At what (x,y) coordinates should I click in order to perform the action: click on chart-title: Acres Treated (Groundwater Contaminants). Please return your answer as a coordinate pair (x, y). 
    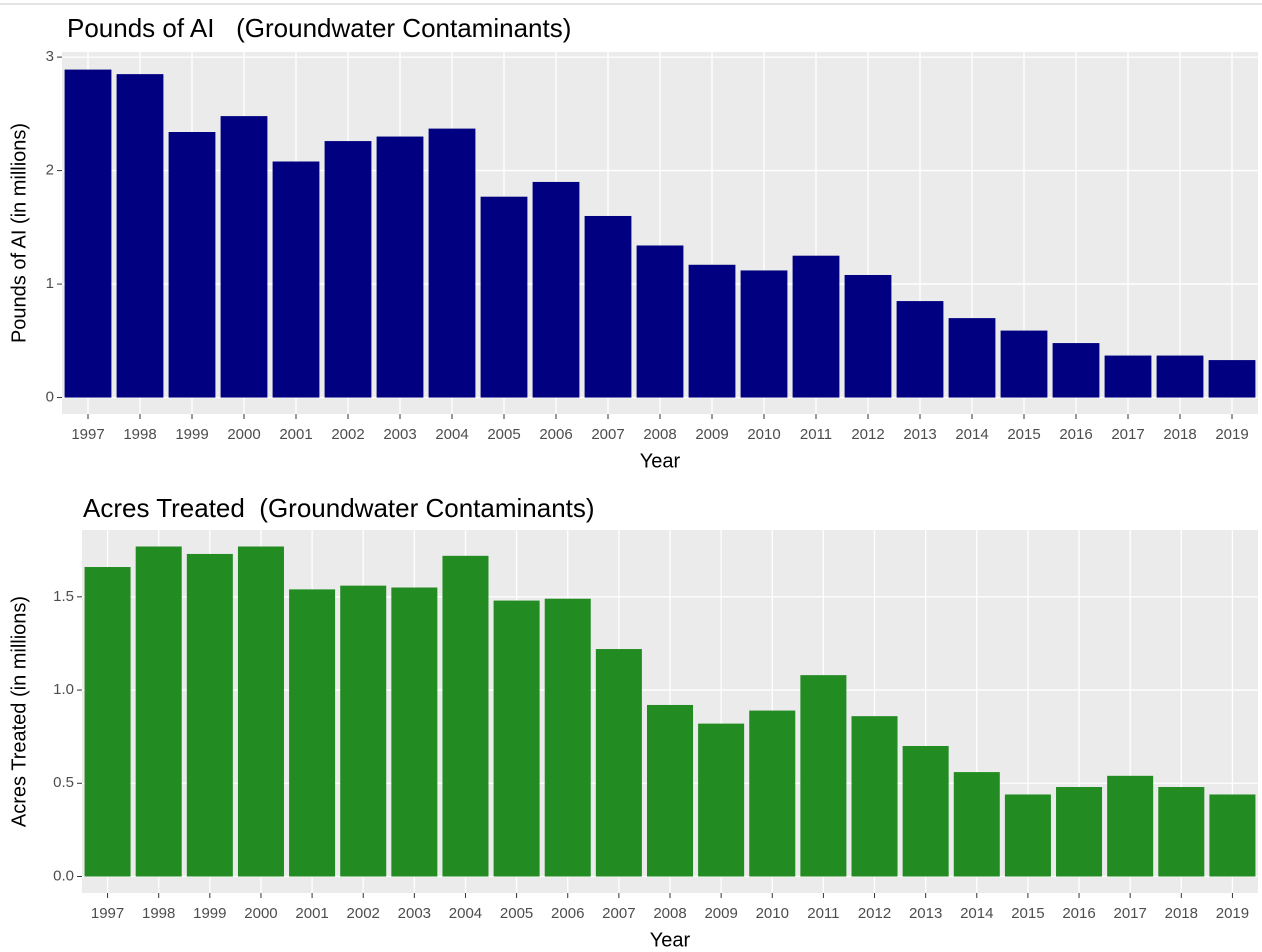
    Looking at the image, I should click on (339, 508).